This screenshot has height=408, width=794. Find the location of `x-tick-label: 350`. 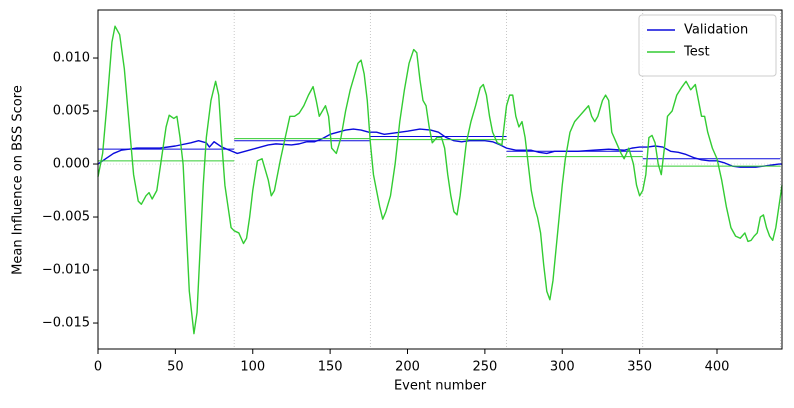

x-tick-label: 350 is located at coordinates (639, 367).